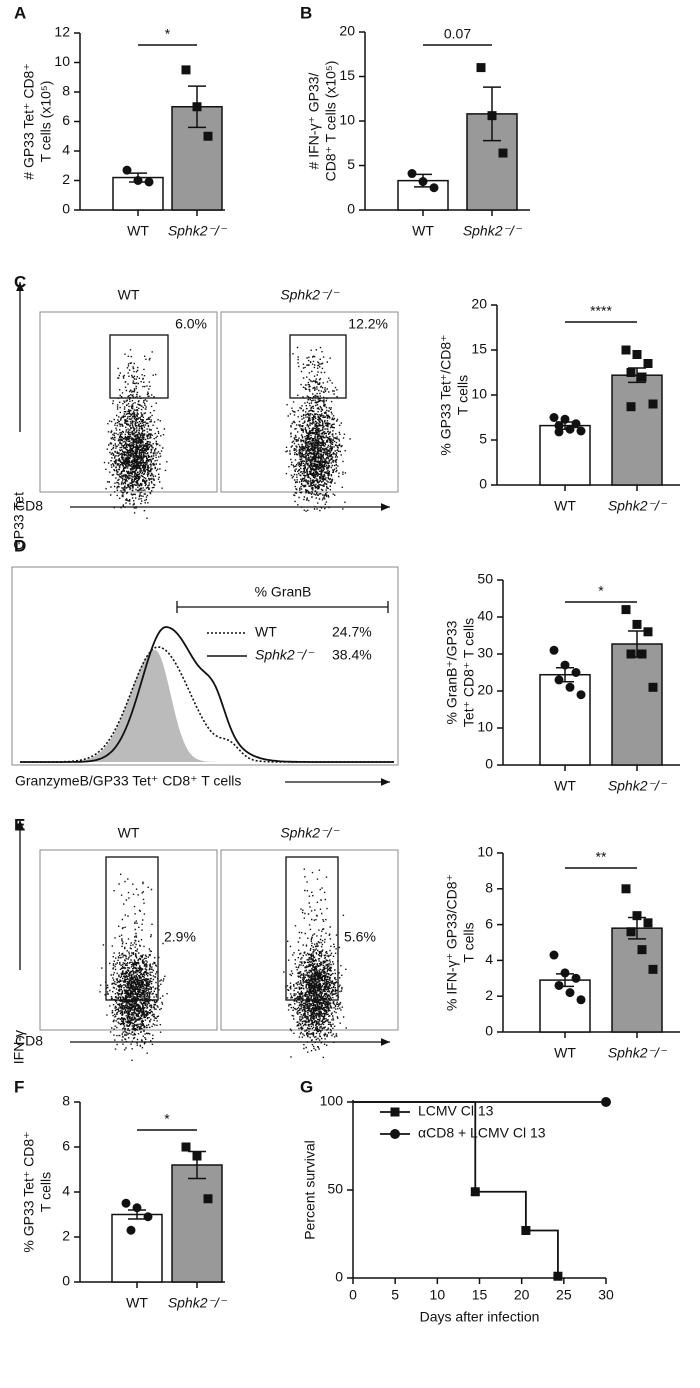 The image size is (700, 1388). Describe the element at coordinates (20, 12) in the screenshot. I see `panel-letter: A` at that location.